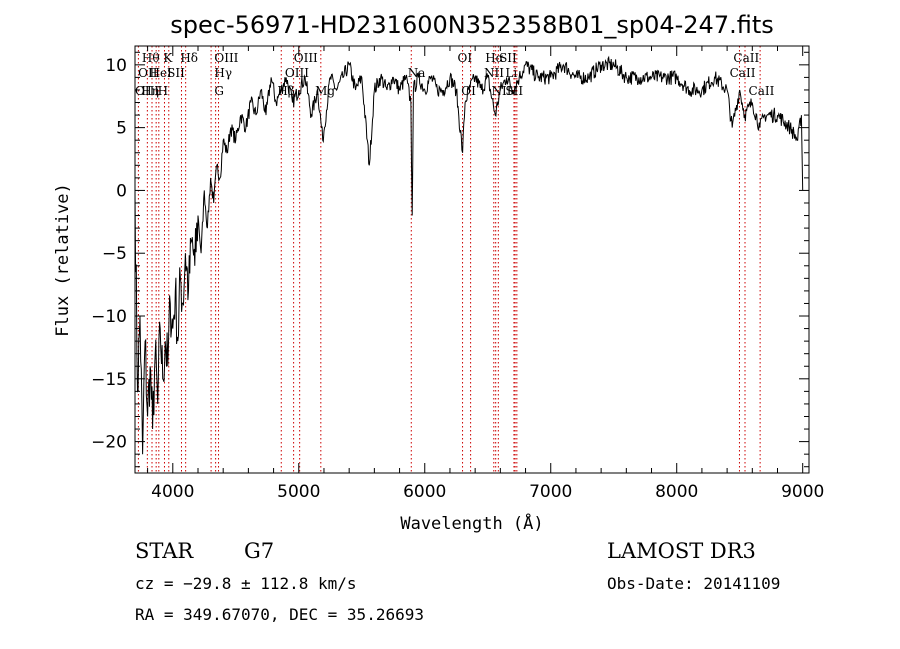 This screenshot has width=900, height=649. What do you see at coordinates (259, 551) in the screenshot?
I see `subclass-label: G7` at bounding box center [259, 551].